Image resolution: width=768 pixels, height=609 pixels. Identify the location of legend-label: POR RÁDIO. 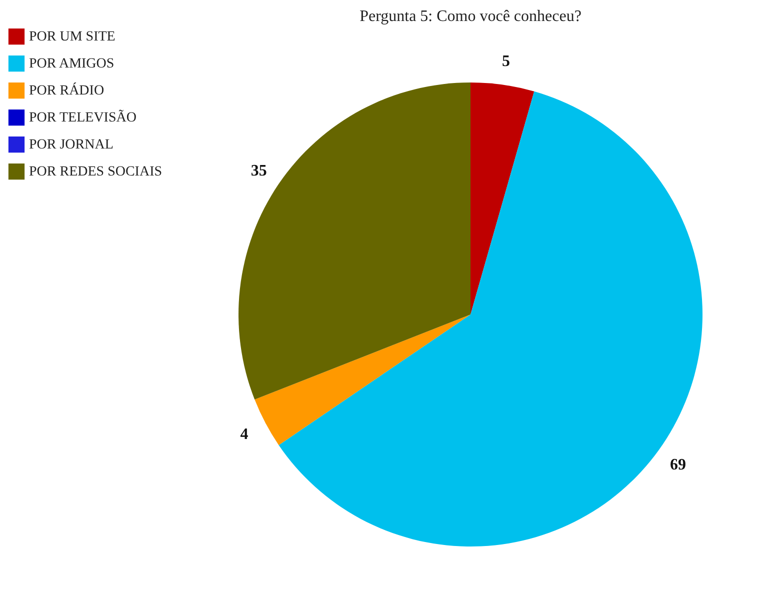
(66, 90).